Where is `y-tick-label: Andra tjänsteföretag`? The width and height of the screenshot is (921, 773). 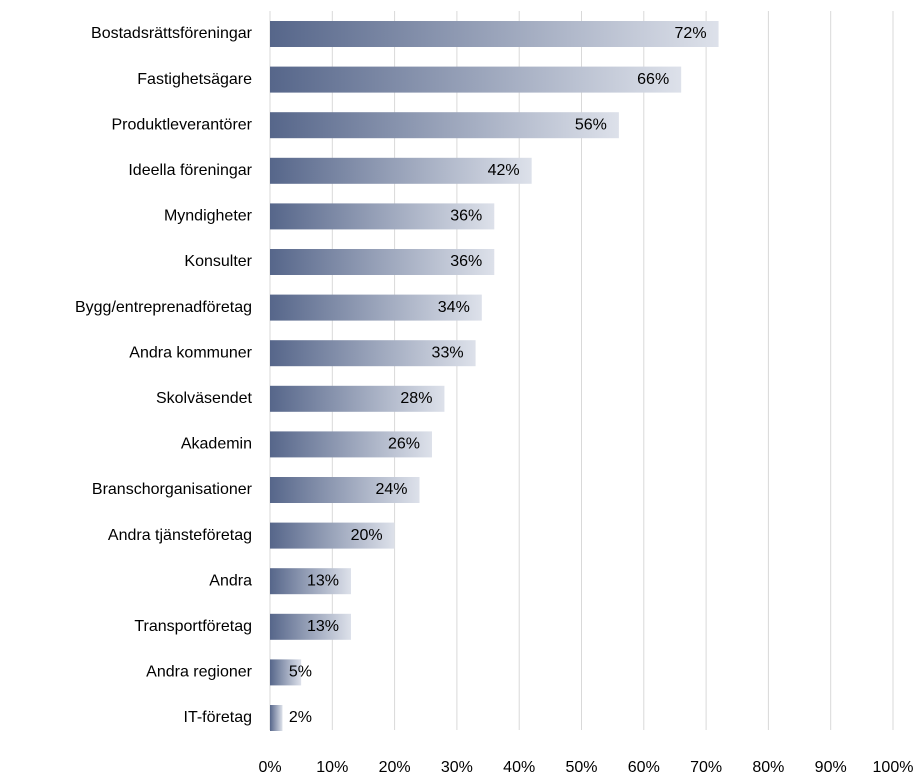
y-tick-label: Andra tjänsteföretag is located at coordinates (180, 535).